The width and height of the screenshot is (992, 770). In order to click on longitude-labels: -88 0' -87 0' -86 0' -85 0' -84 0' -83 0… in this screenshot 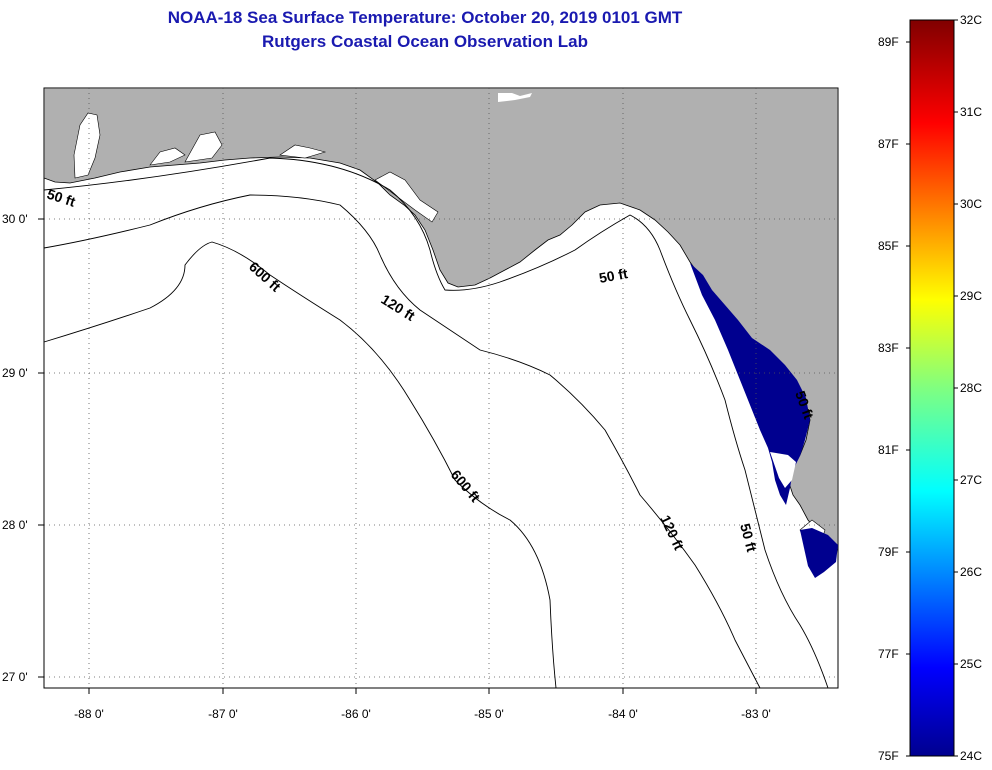, I will do `click(422, 714)`.